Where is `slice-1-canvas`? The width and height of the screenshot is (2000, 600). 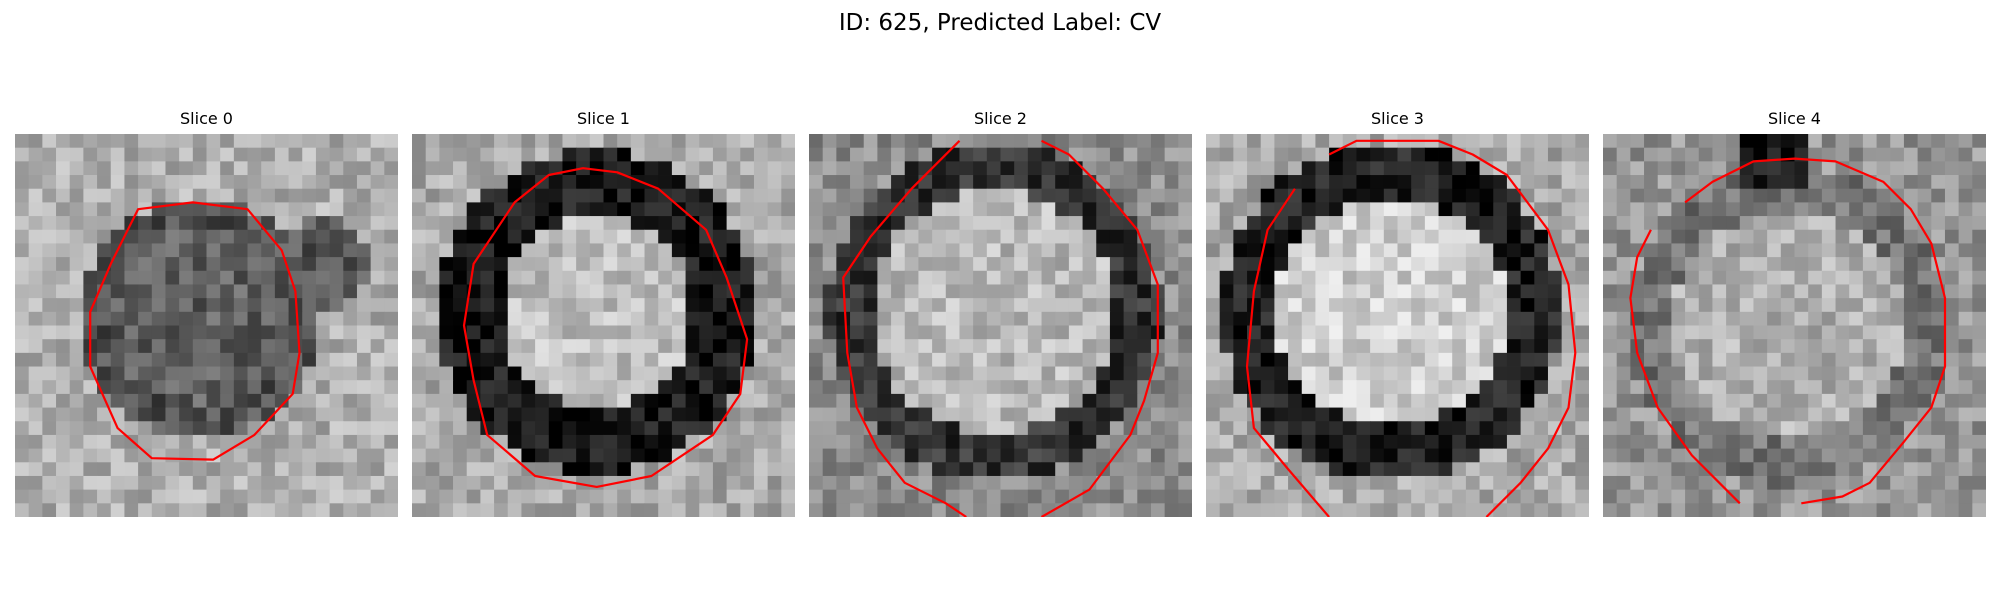
slice-1-canvas is located at coordinates (603, 325).